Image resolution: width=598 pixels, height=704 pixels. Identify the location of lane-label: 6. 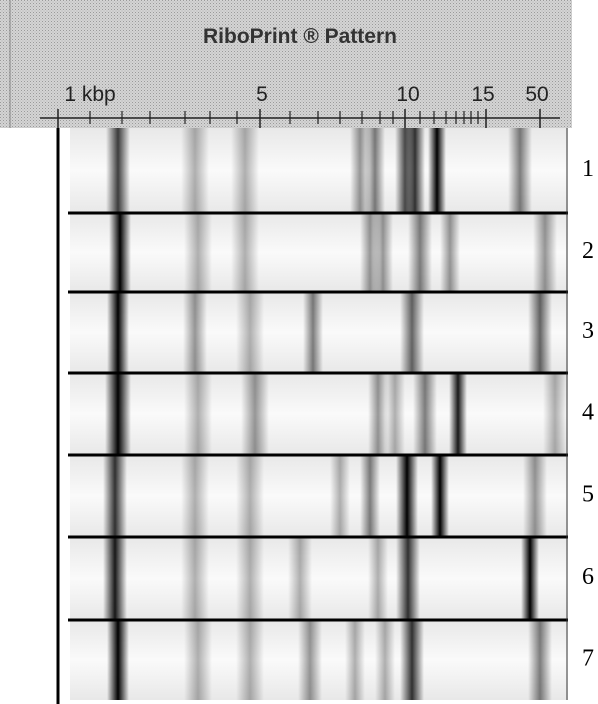
(588, 577).